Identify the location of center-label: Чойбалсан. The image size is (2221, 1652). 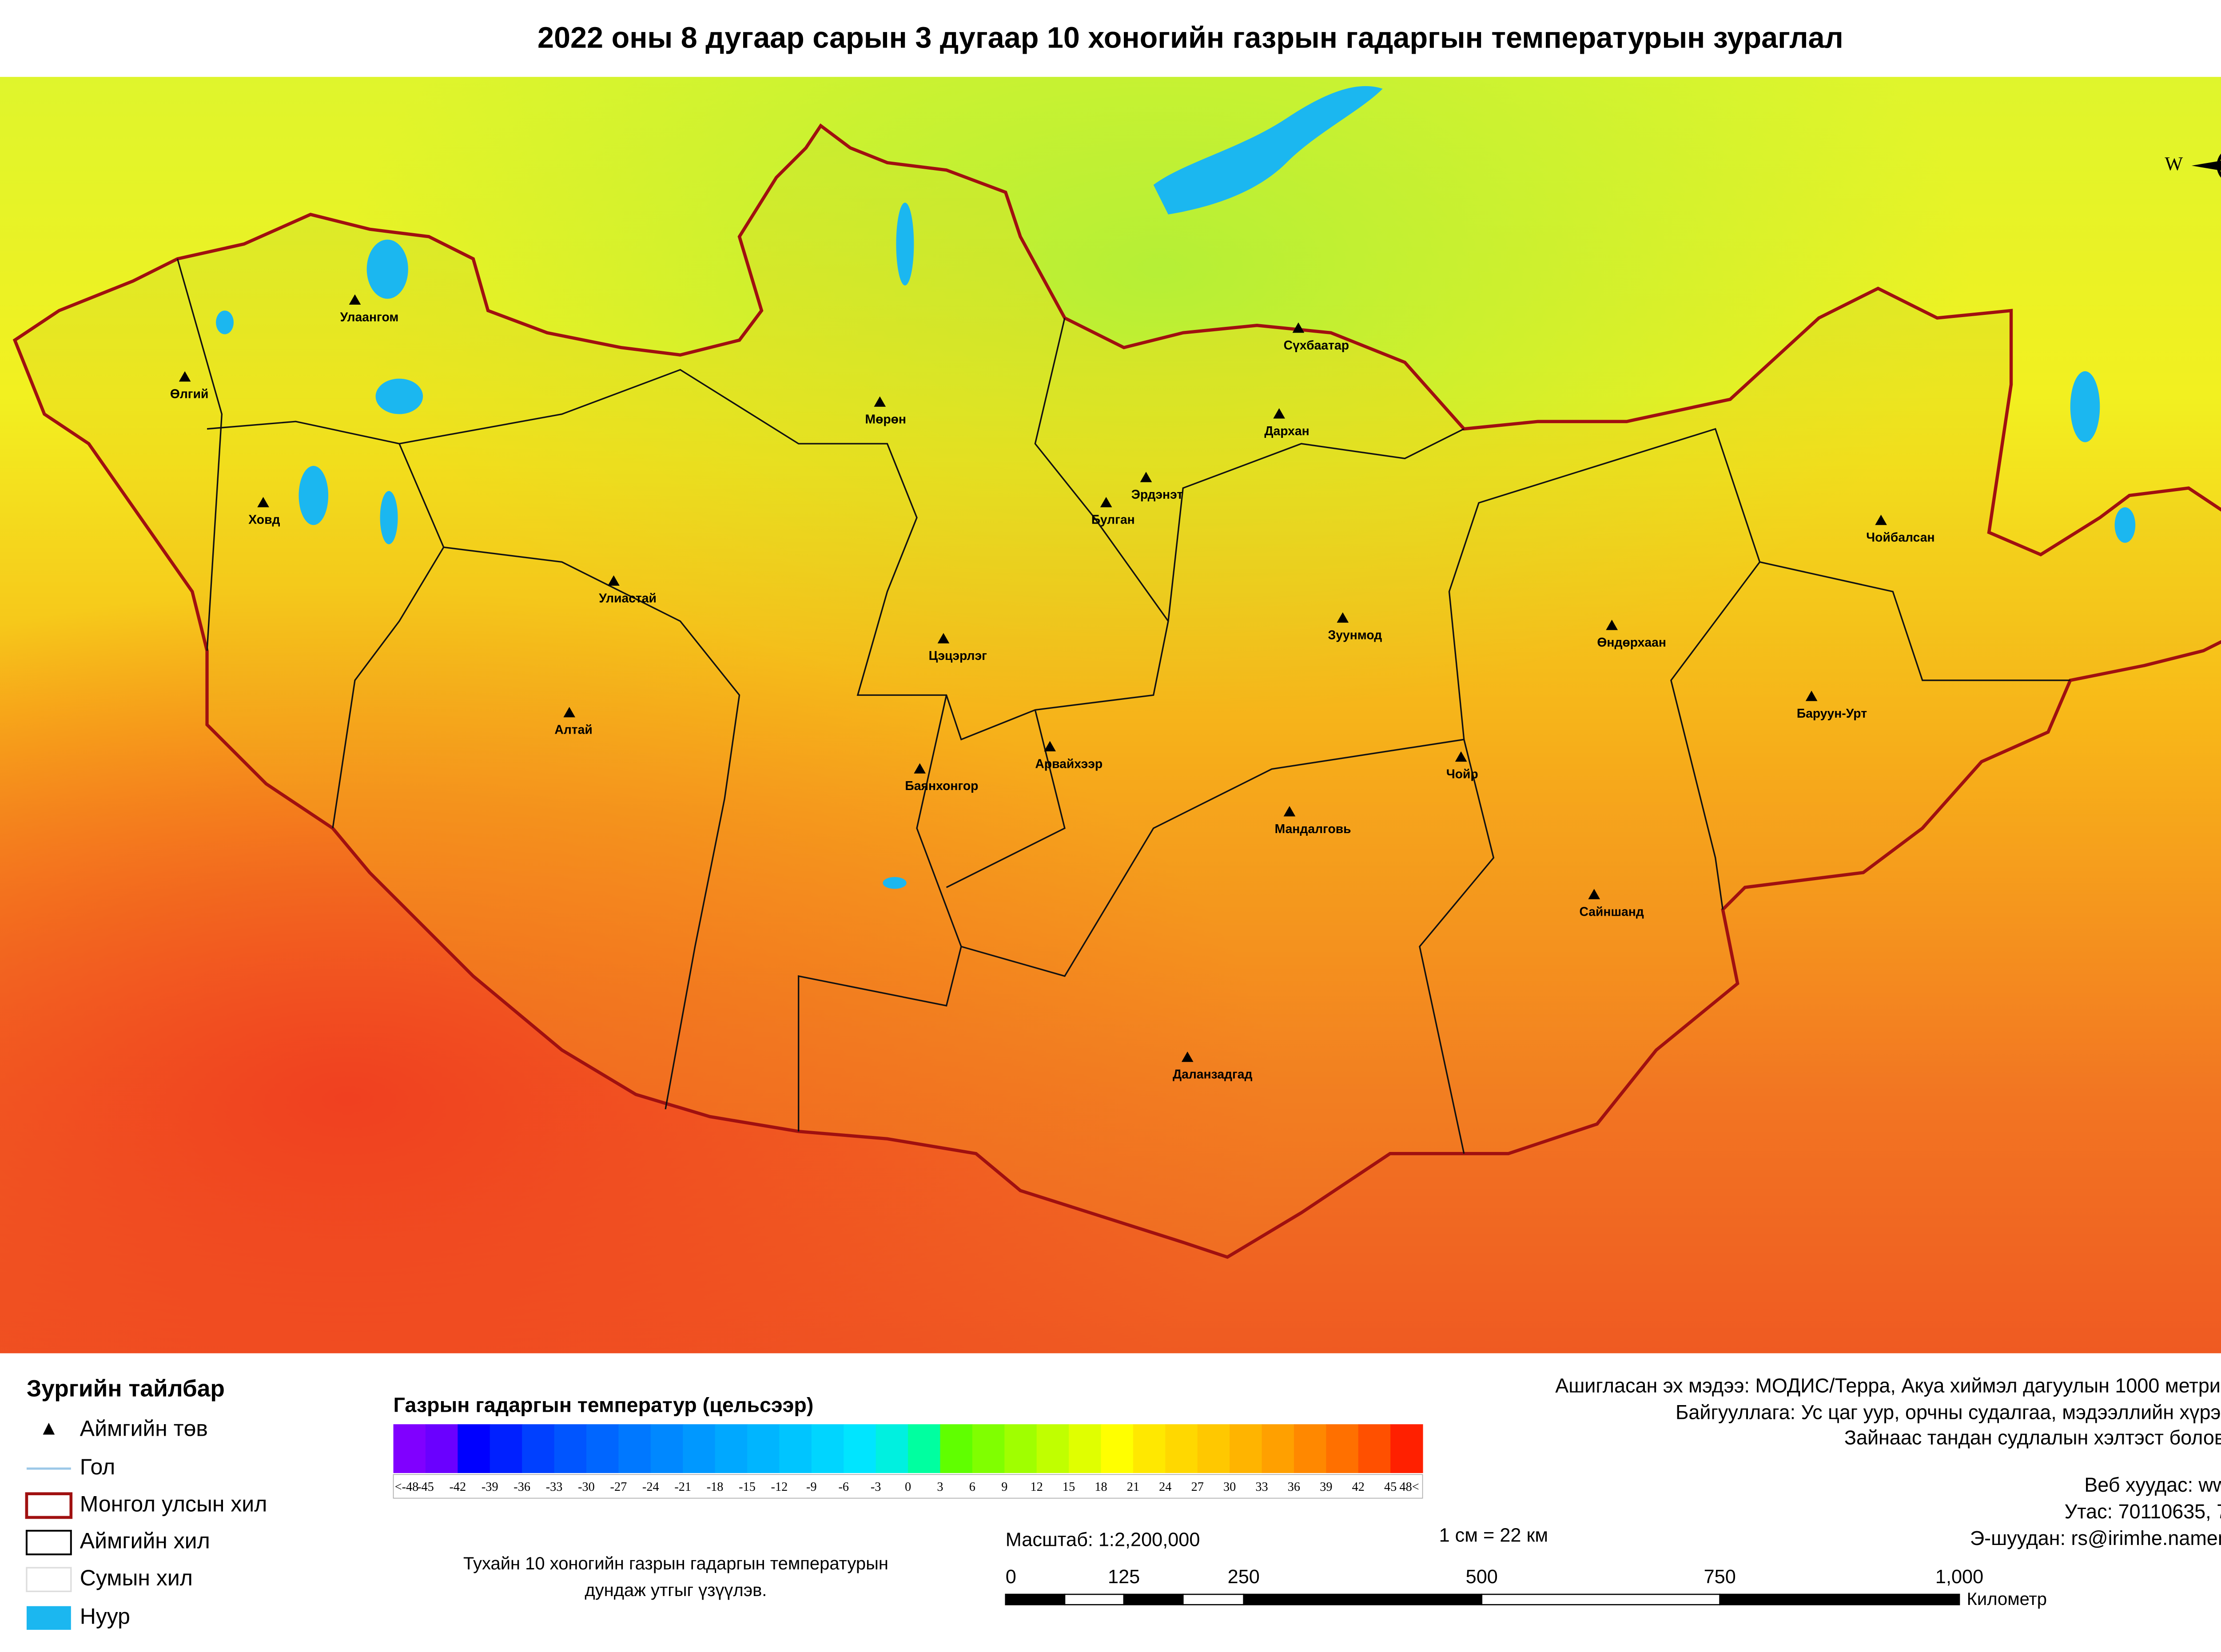
(1900, 537).